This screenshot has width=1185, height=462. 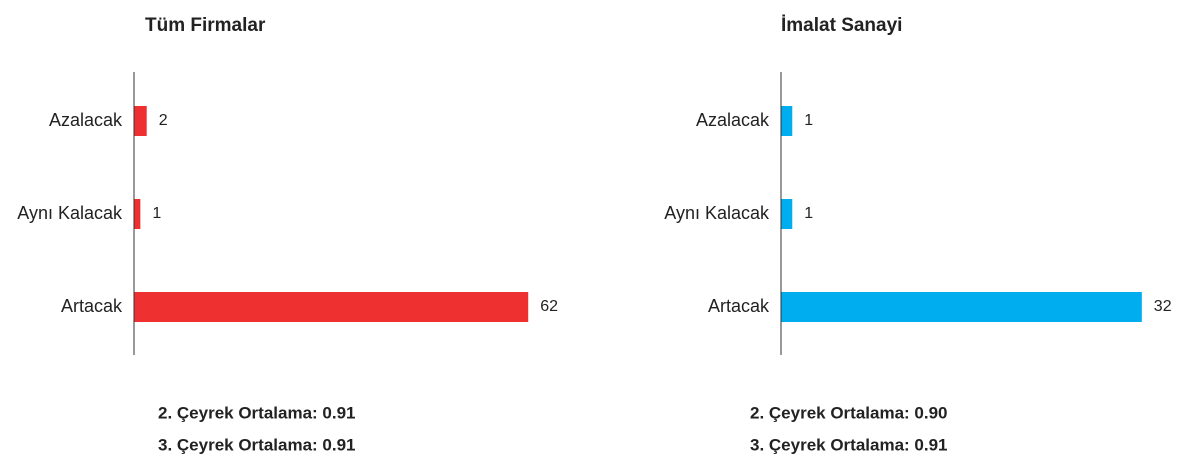 I want to click on chart-title: İmalat Sanayi, so click(x=841, y=25).